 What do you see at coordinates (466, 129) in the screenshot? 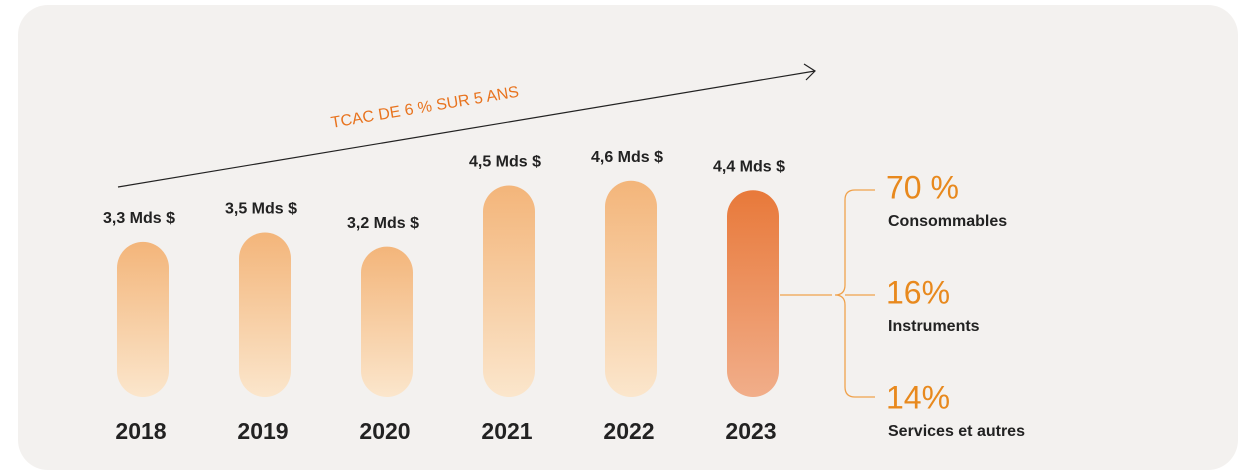
I see `trend-arrow` at bounding box center [466, 129].